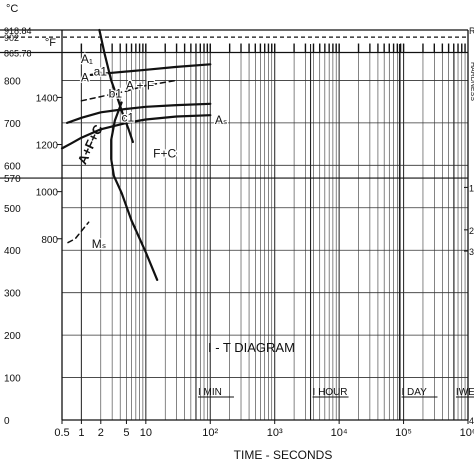  Describe the element at coordinates (471, 81) in the screenshot. I see `hardness-axis-label: HARDNESS` at that location.